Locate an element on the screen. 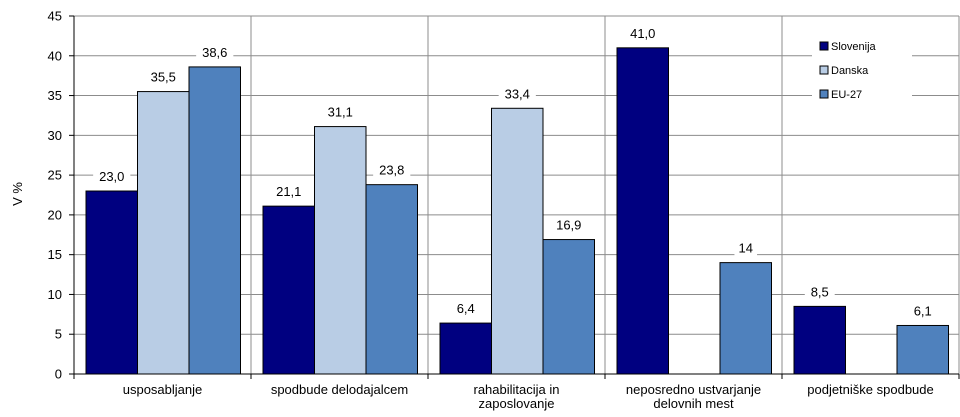  y-tick-label: 5 is located at coordinates (58, 334).